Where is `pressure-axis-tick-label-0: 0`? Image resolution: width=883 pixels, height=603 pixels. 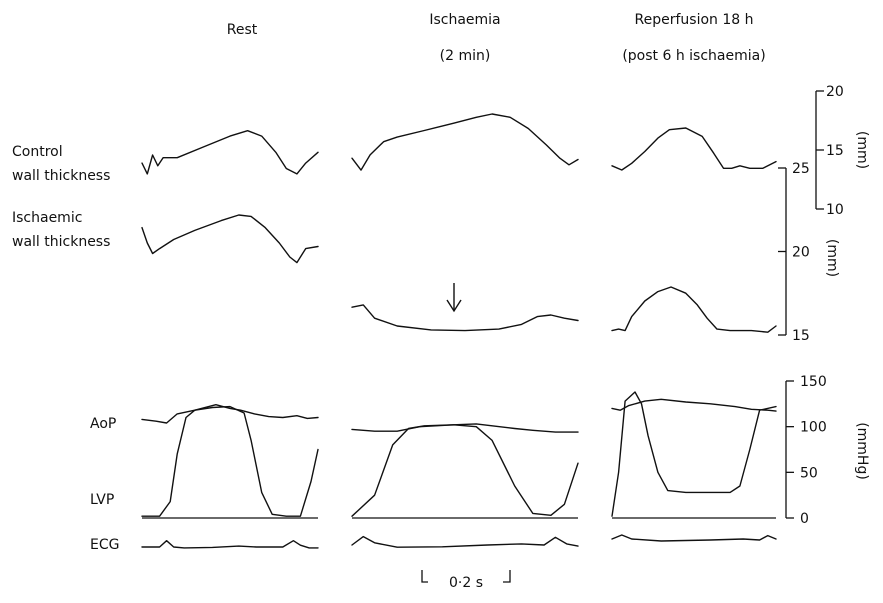 pressure-axis-tick-label-0: 0 is located at coordinates (804, 519).